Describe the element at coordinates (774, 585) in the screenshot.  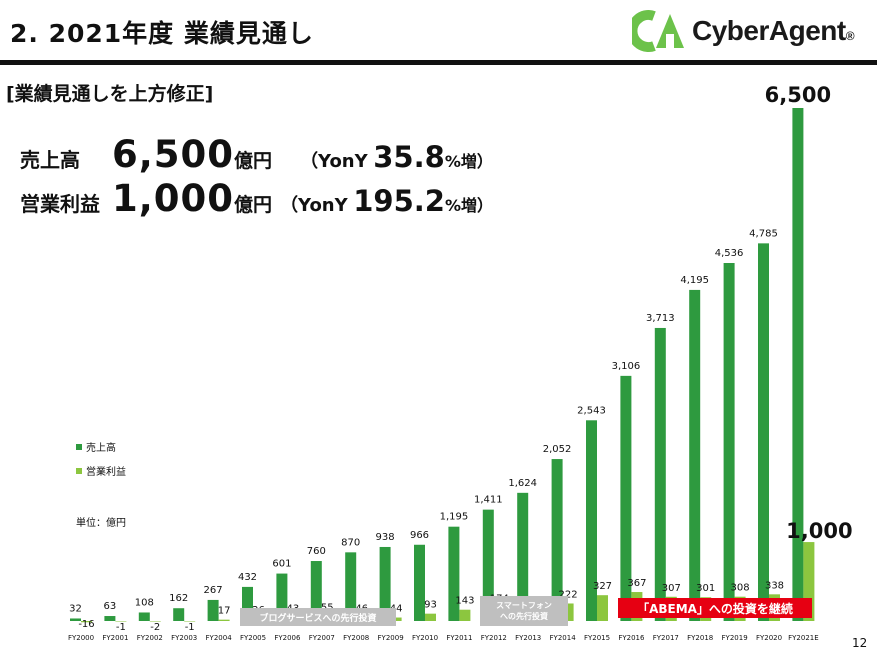
I see `profit-value-label: 338` at that location.